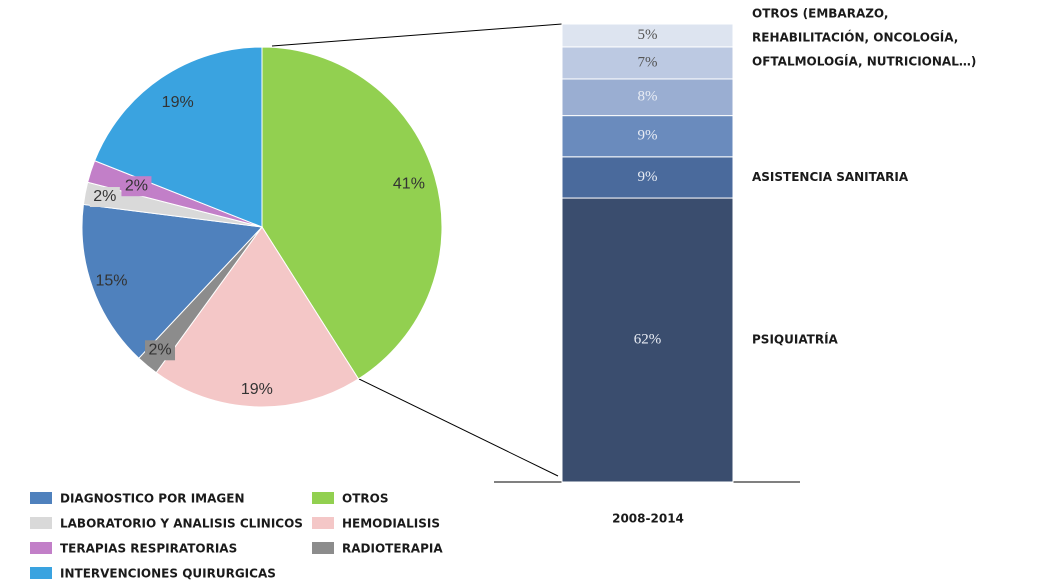 Image resolution: width=1039 pixels, height=588 pixels. What do you see at coordinates (830, 177) in the screenshot?
I see `annotation: ASISTENCIA SANITARIA` at bounding box center [830, 177].